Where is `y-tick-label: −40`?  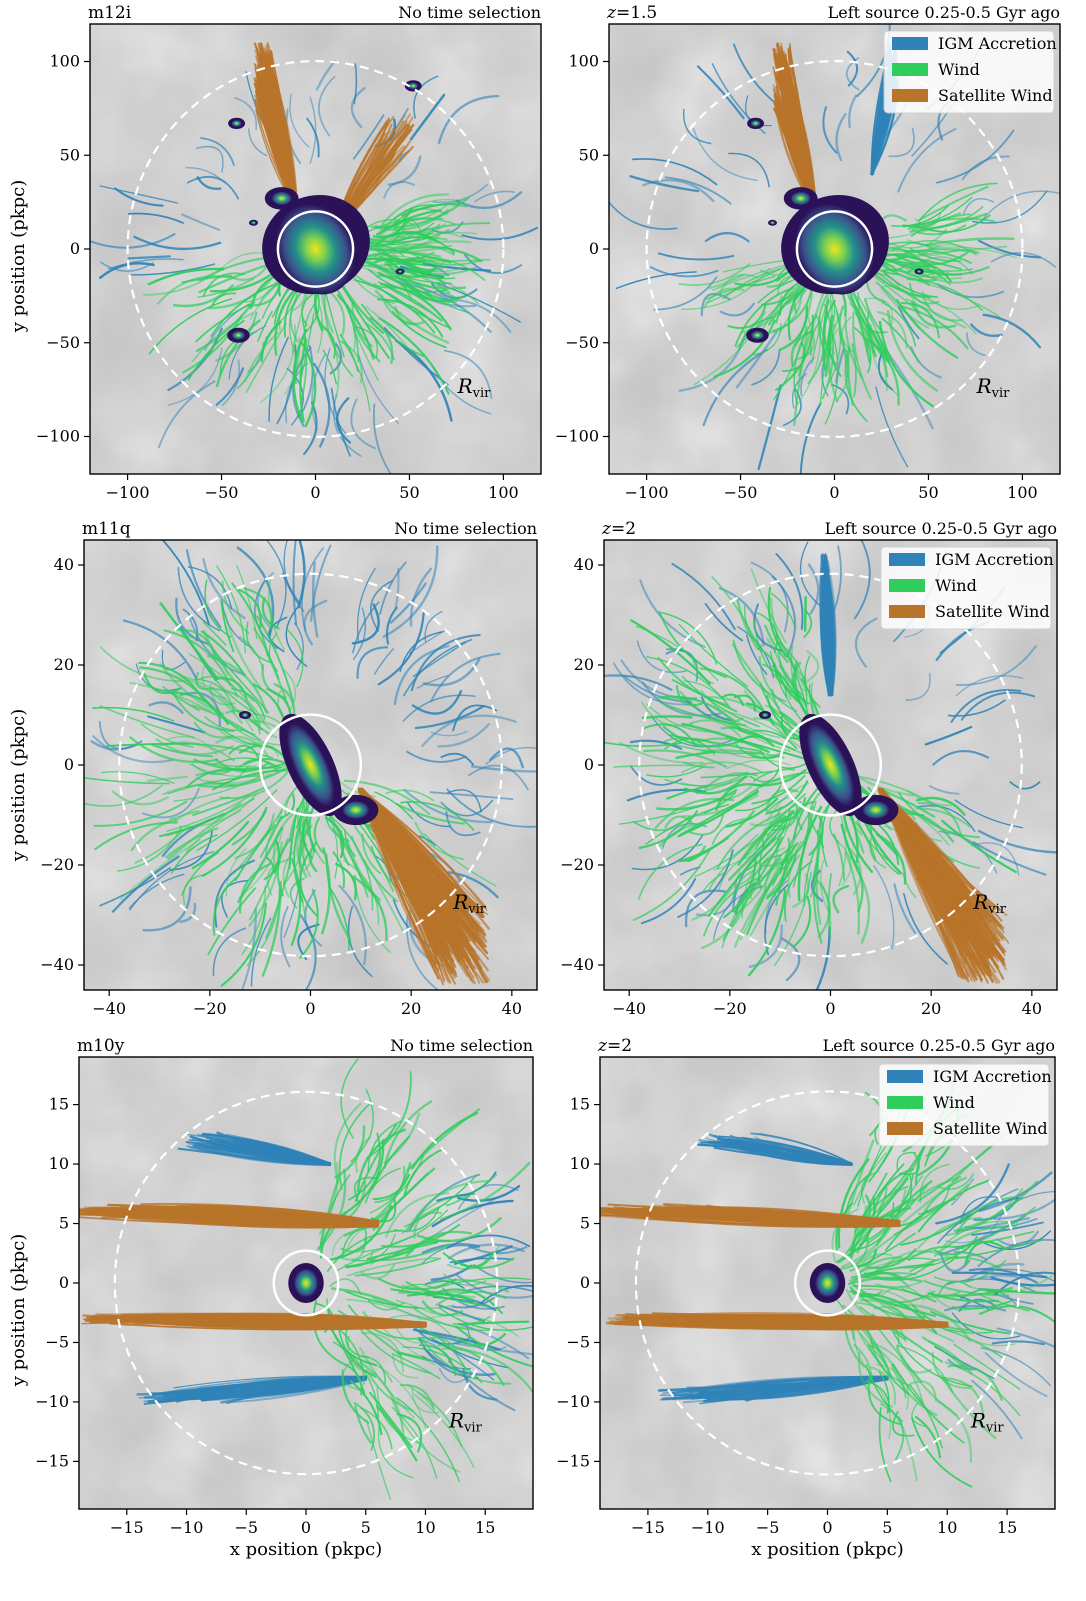 y-tick-label: −40 is located at coordinates (577, 964).